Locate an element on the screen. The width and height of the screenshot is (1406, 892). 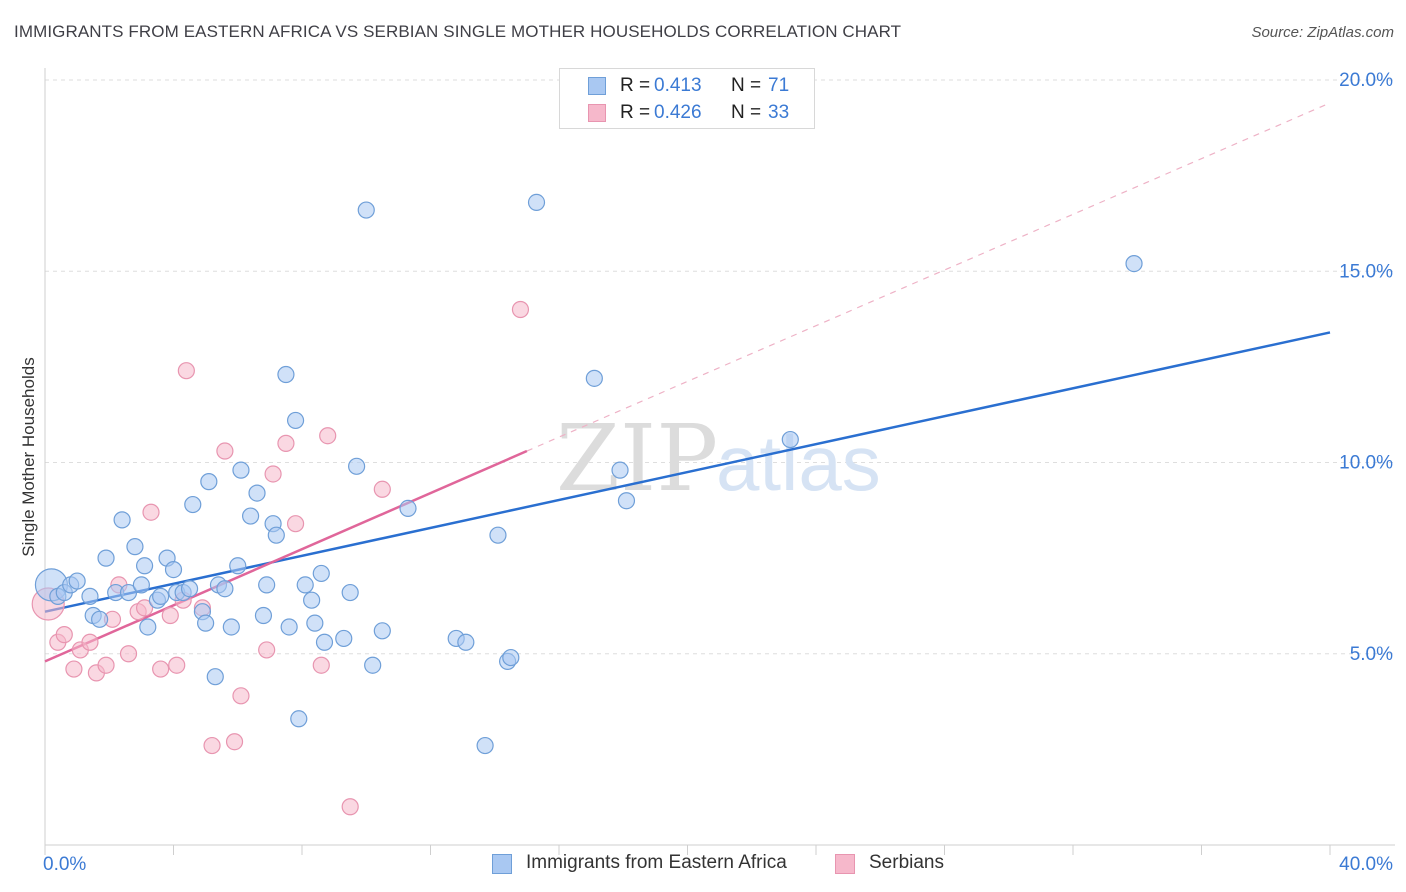
source-label: Source: ZipAtlas.com is located at coordinates (1322, 32).